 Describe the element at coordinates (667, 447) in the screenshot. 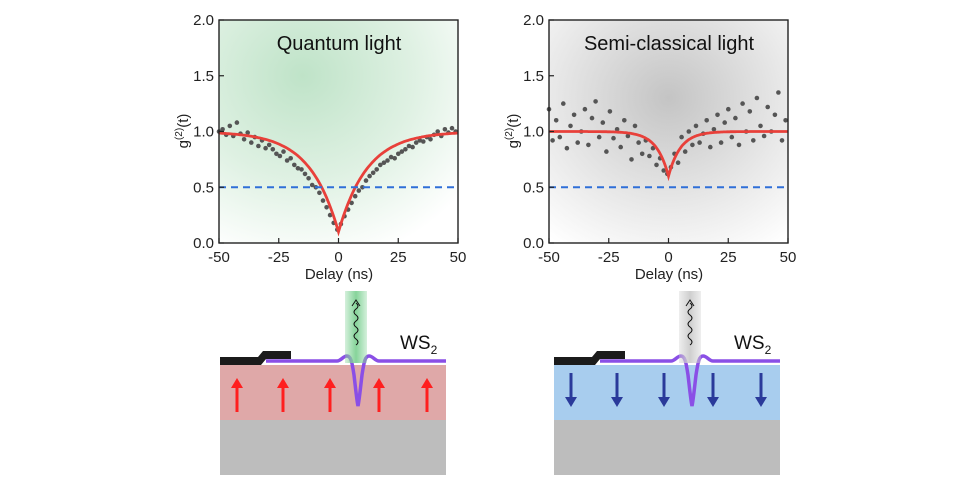

I see `bottom-substrate` at that location.